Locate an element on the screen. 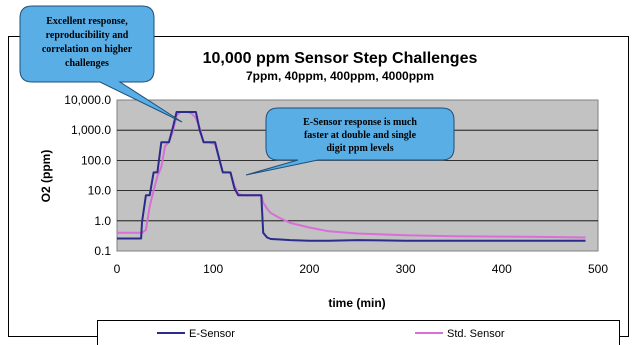 The image size is (636, 345). chart-subtitle: 7ppm, 40ppm, 400ppm, 4000ppm is located at coordinates (340, 76).